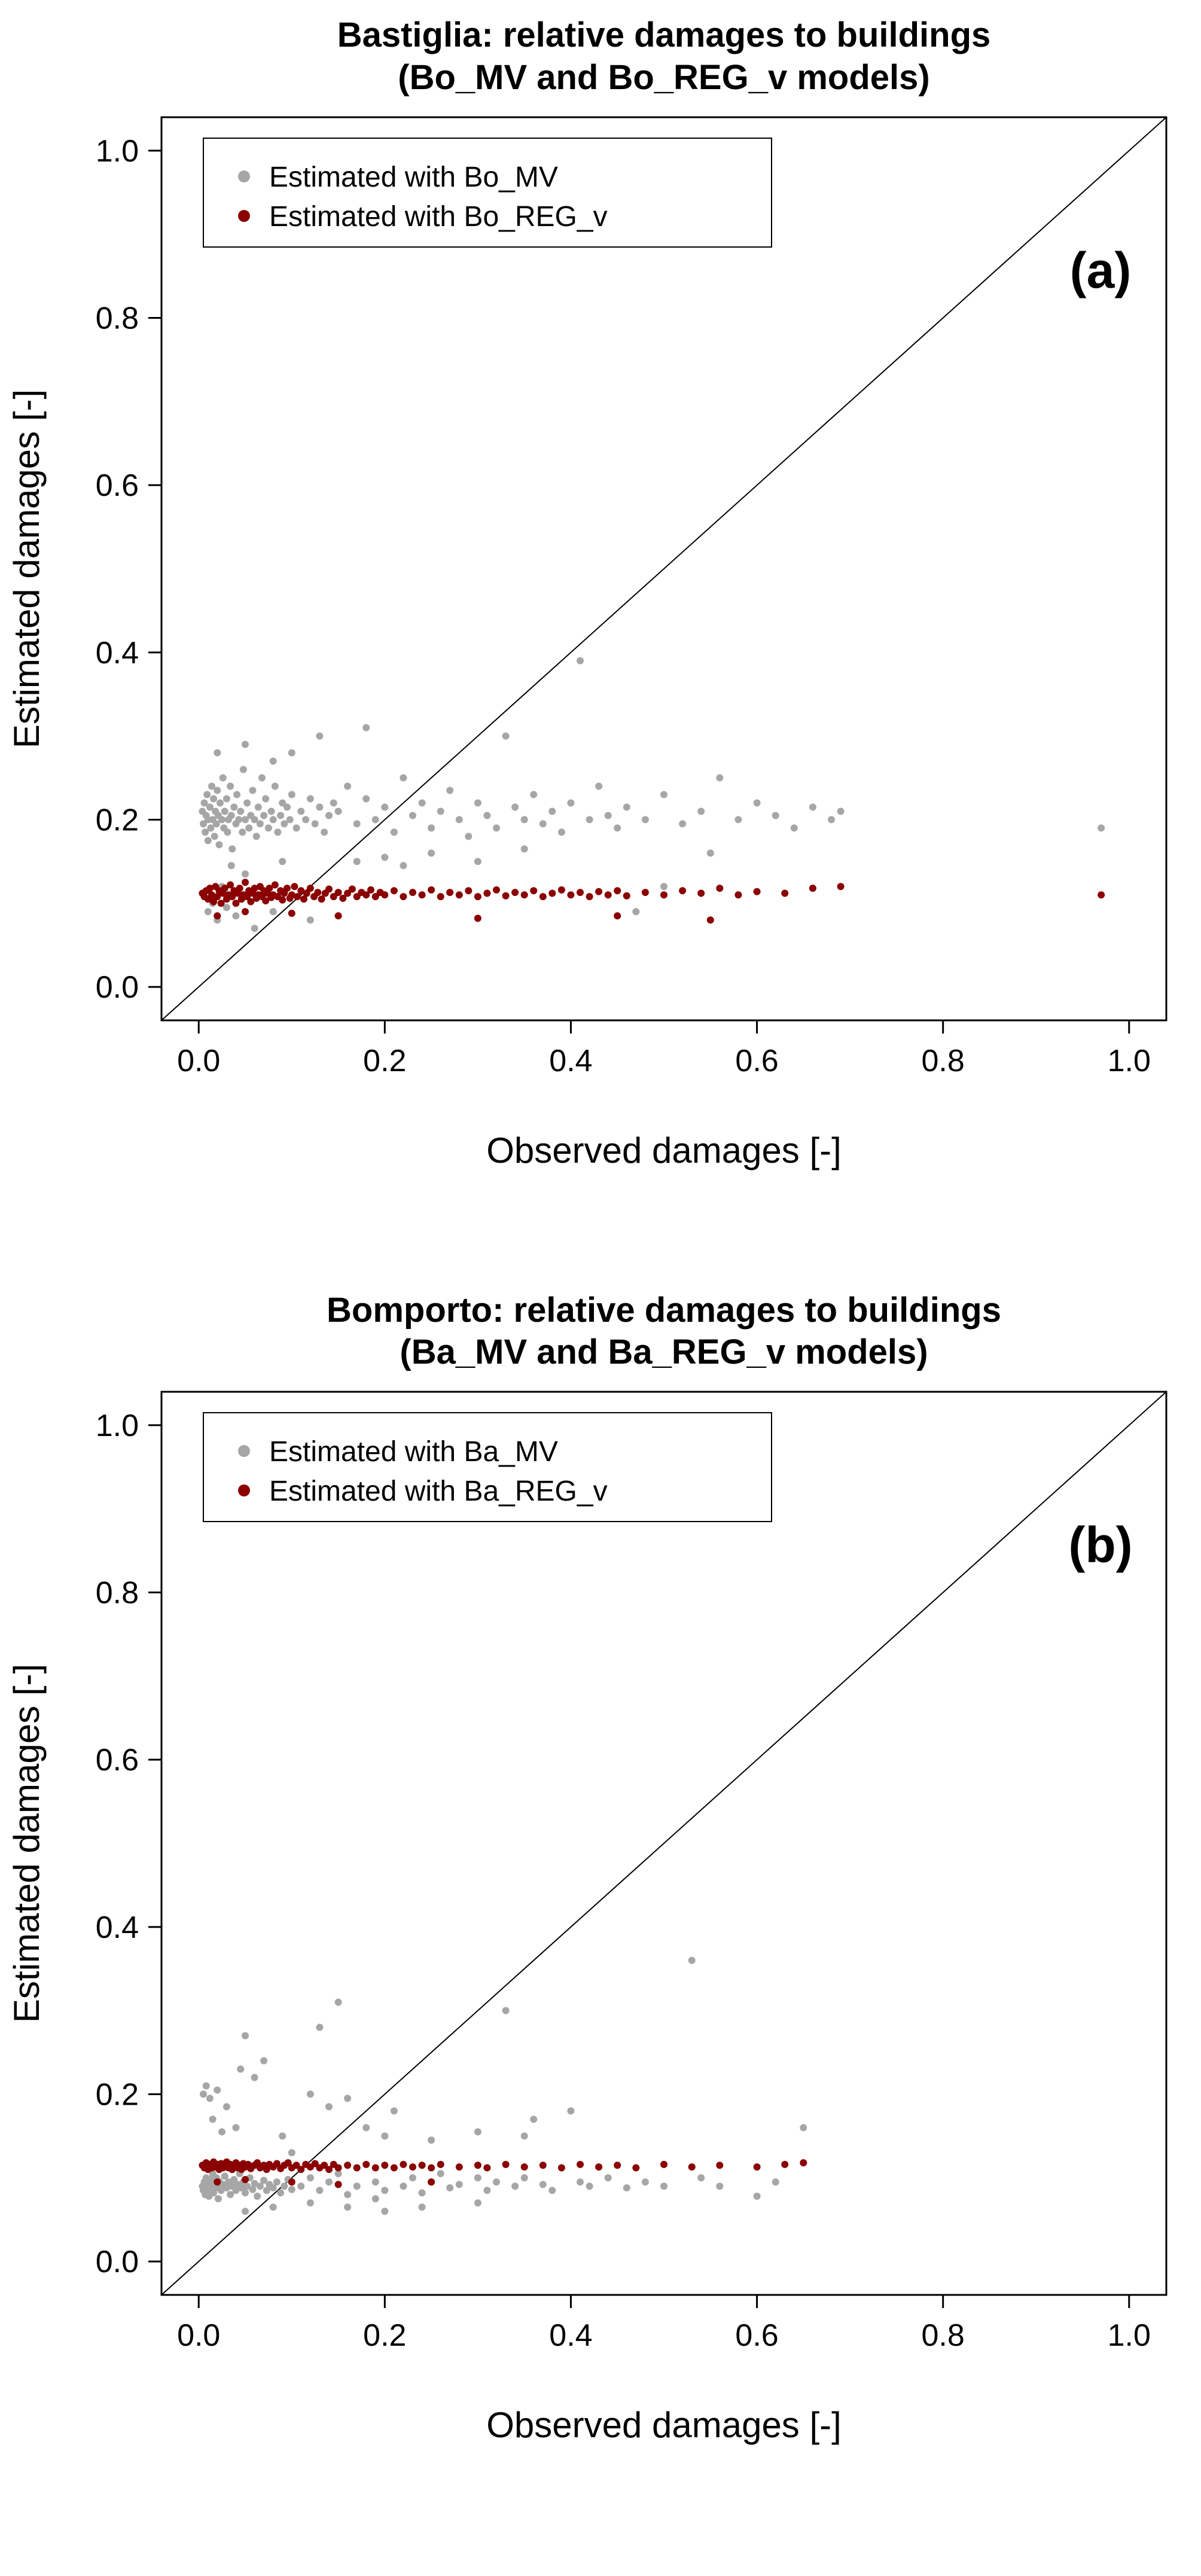 The image size is (1201, 2576). What do you see at coordinates (756, 1061) in the screenshot?
I see `x-tick-label: 0.6` at bounding box center [756, 1061].